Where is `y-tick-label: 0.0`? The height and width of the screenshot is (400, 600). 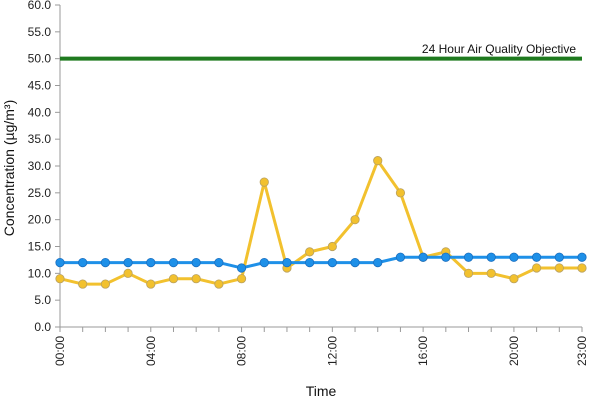 y-tick-label: 0.0 is located at coordinates (42, 327).